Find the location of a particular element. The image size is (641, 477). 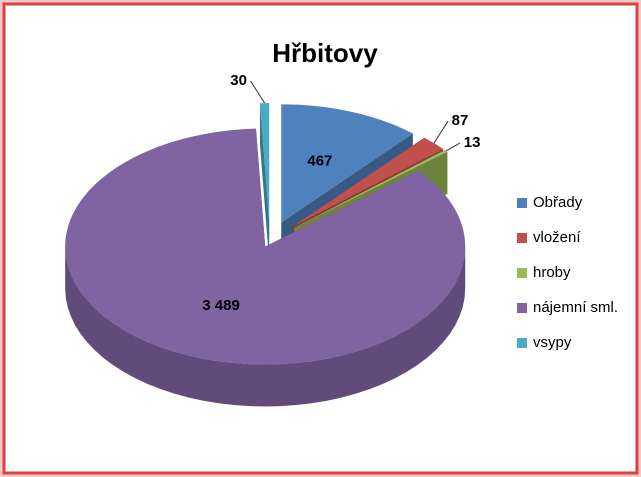

data-label: 467 is located at coordinates (319, 161).